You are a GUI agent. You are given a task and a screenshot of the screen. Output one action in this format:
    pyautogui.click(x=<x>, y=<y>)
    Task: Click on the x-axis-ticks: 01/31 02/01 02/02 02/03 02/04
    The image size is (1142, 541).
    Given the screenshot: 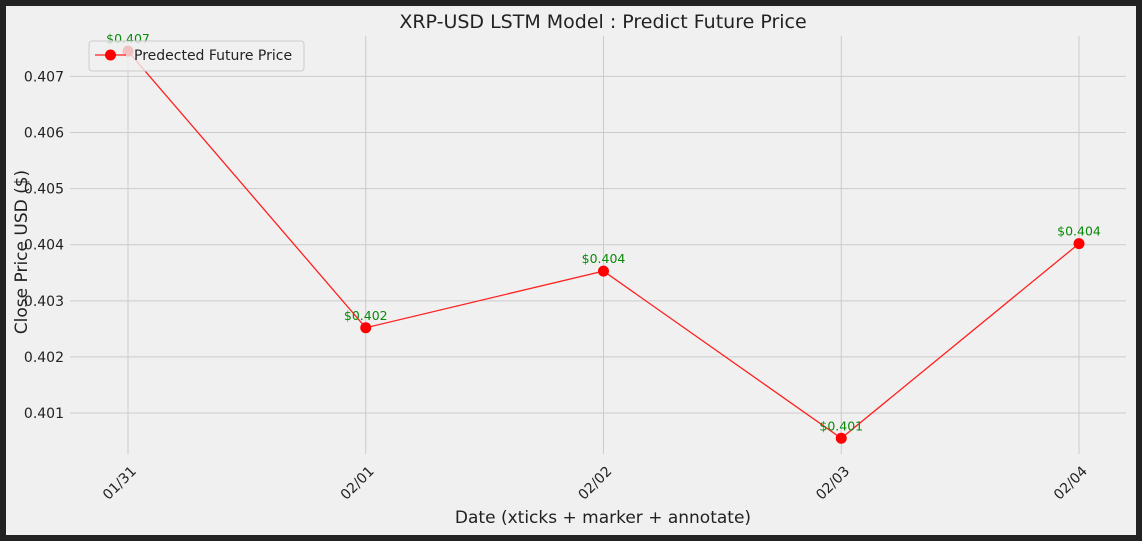 What is the action you would take?
    pyautogui.click(x=595, y=483)
    